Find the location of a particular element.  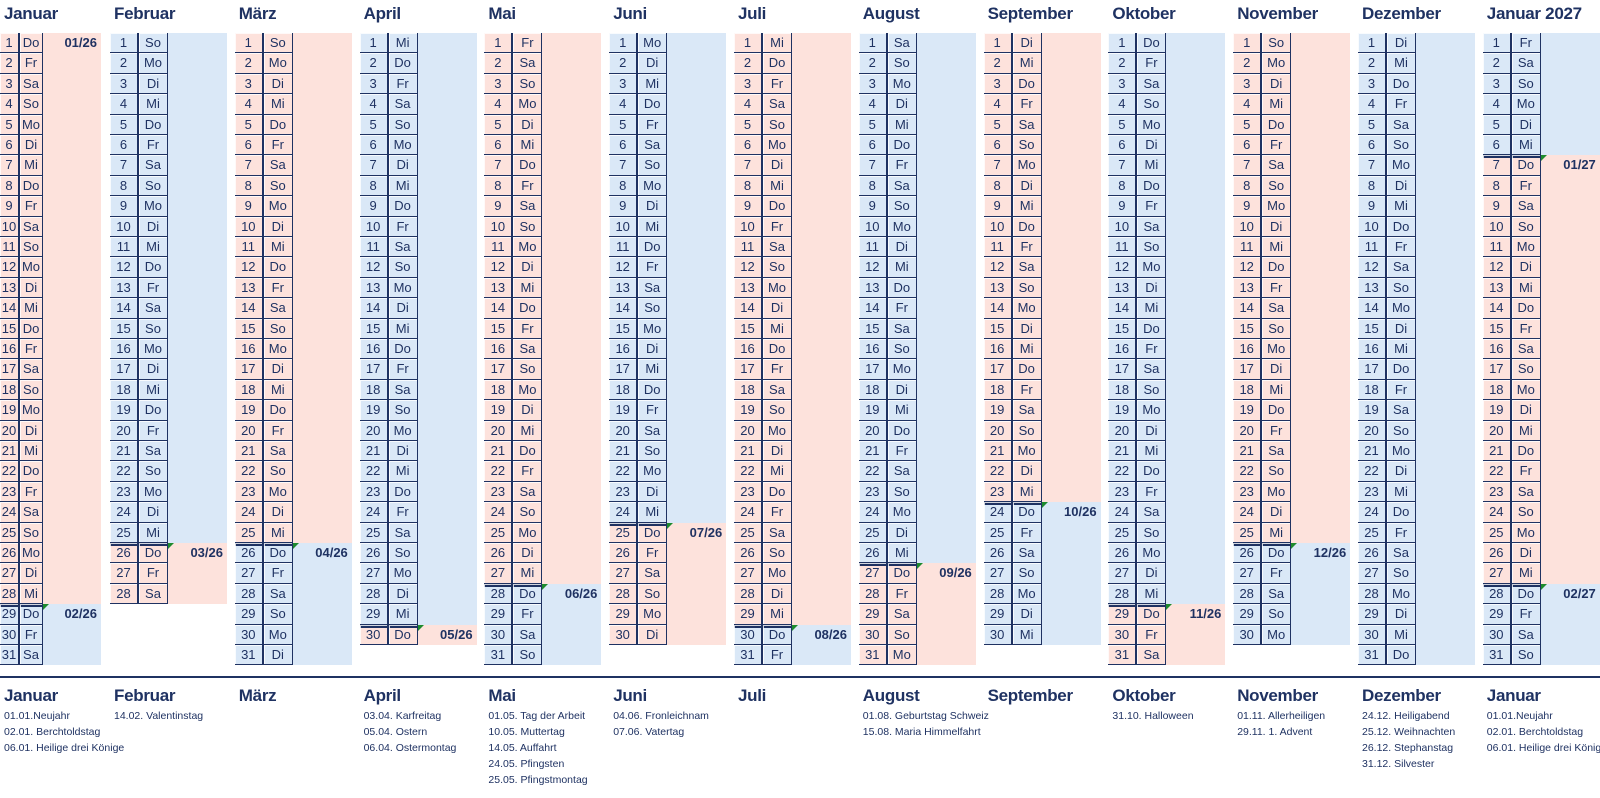

day-row: 24 Mi is located at coordinates (668, 512).